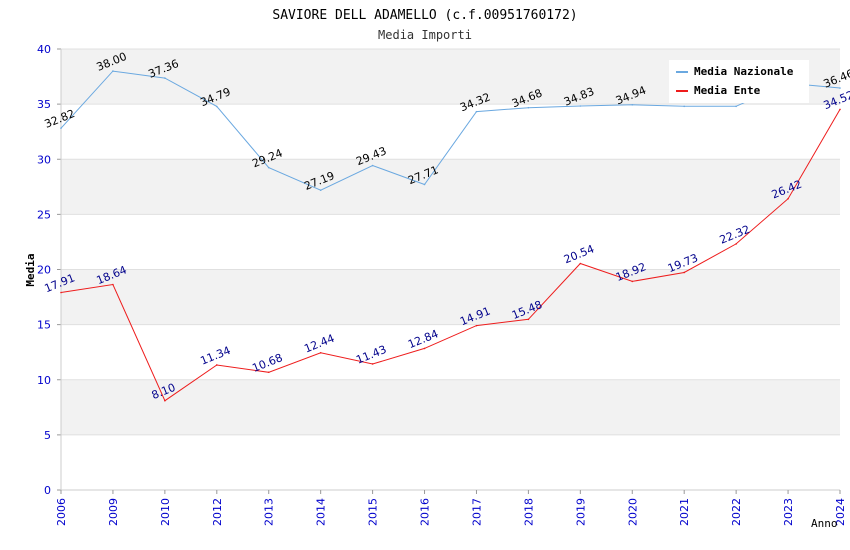 The width and height of the screenshot is (850, 550). I want to click on data-label-media-ente: 12.44, so click(319, 344).